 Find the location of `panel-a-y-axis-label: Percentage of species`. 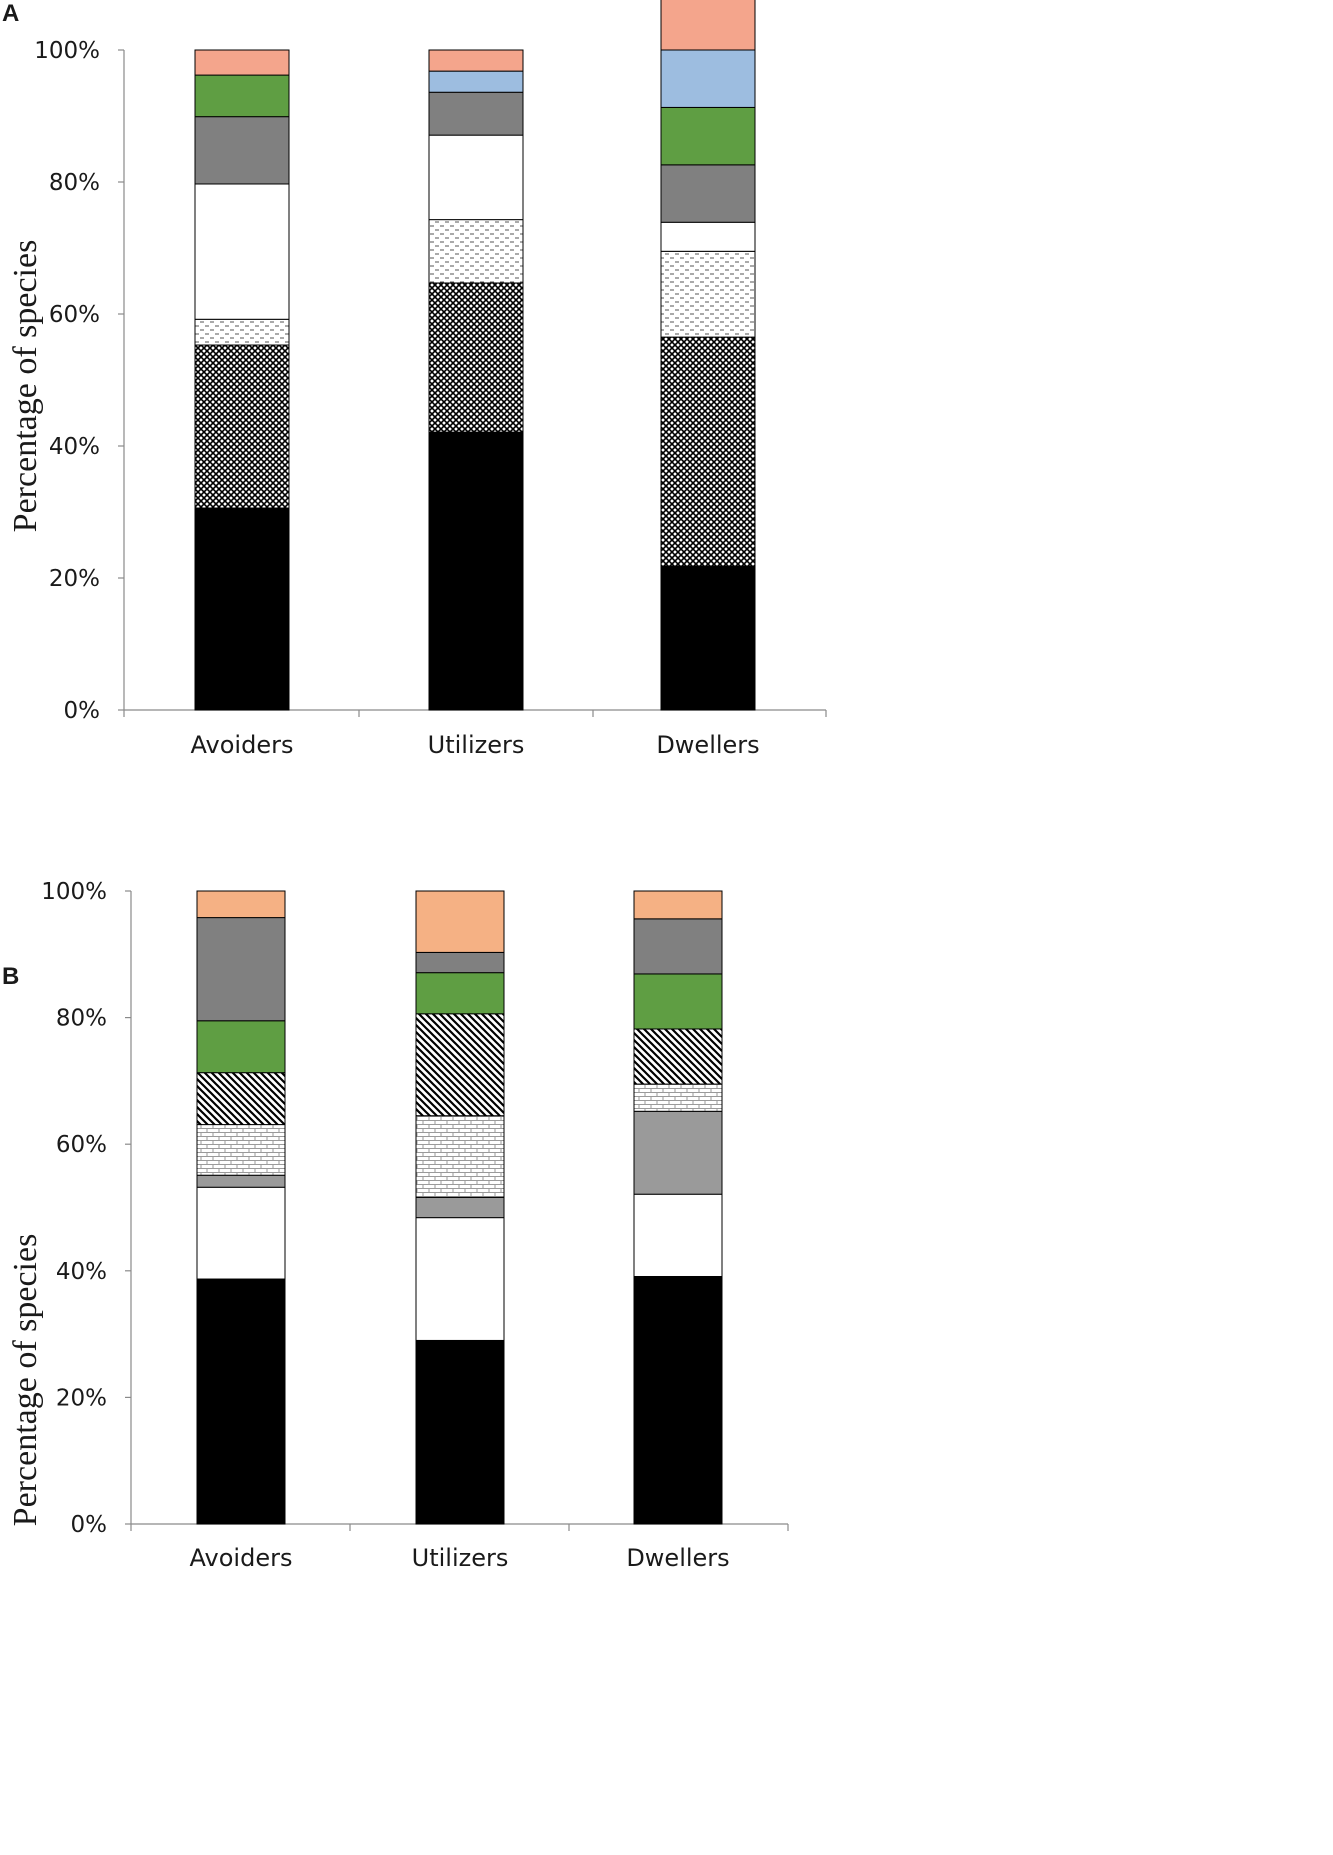

panel-a-y-axis-label: Percentage of species is located at coordinates (25, 386).